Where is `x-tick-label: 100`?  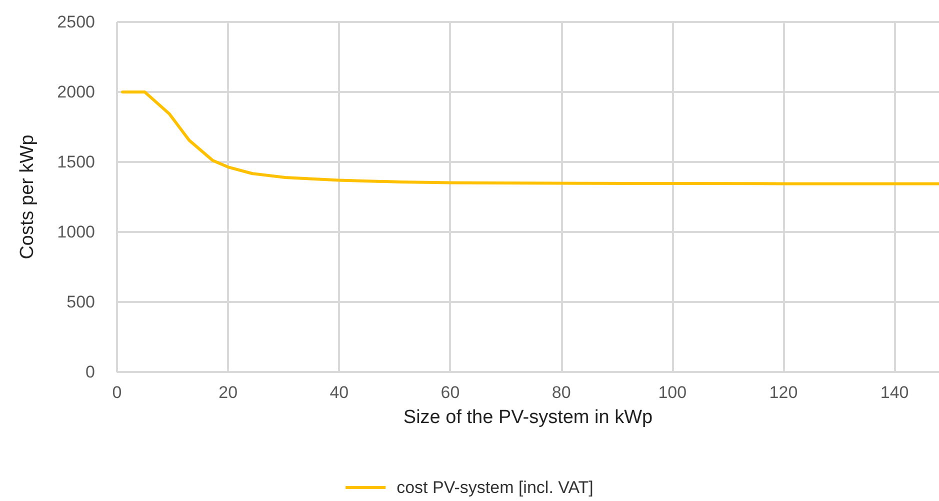
x-tick-label: 100 is located at coordinates (672, 392).